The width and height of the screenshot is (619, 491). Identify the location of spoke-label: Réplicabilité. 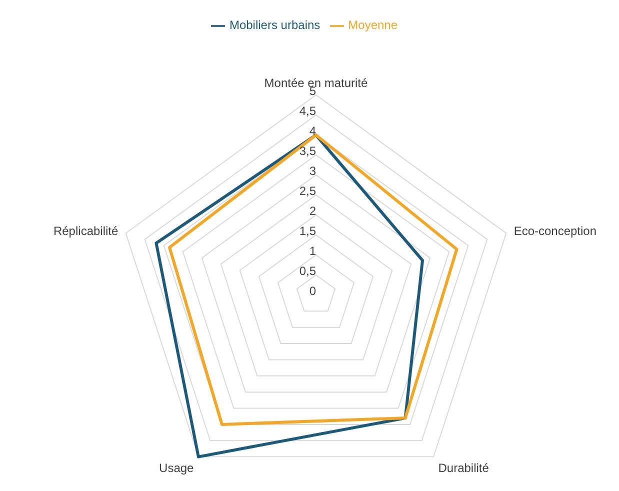
(86, 231).